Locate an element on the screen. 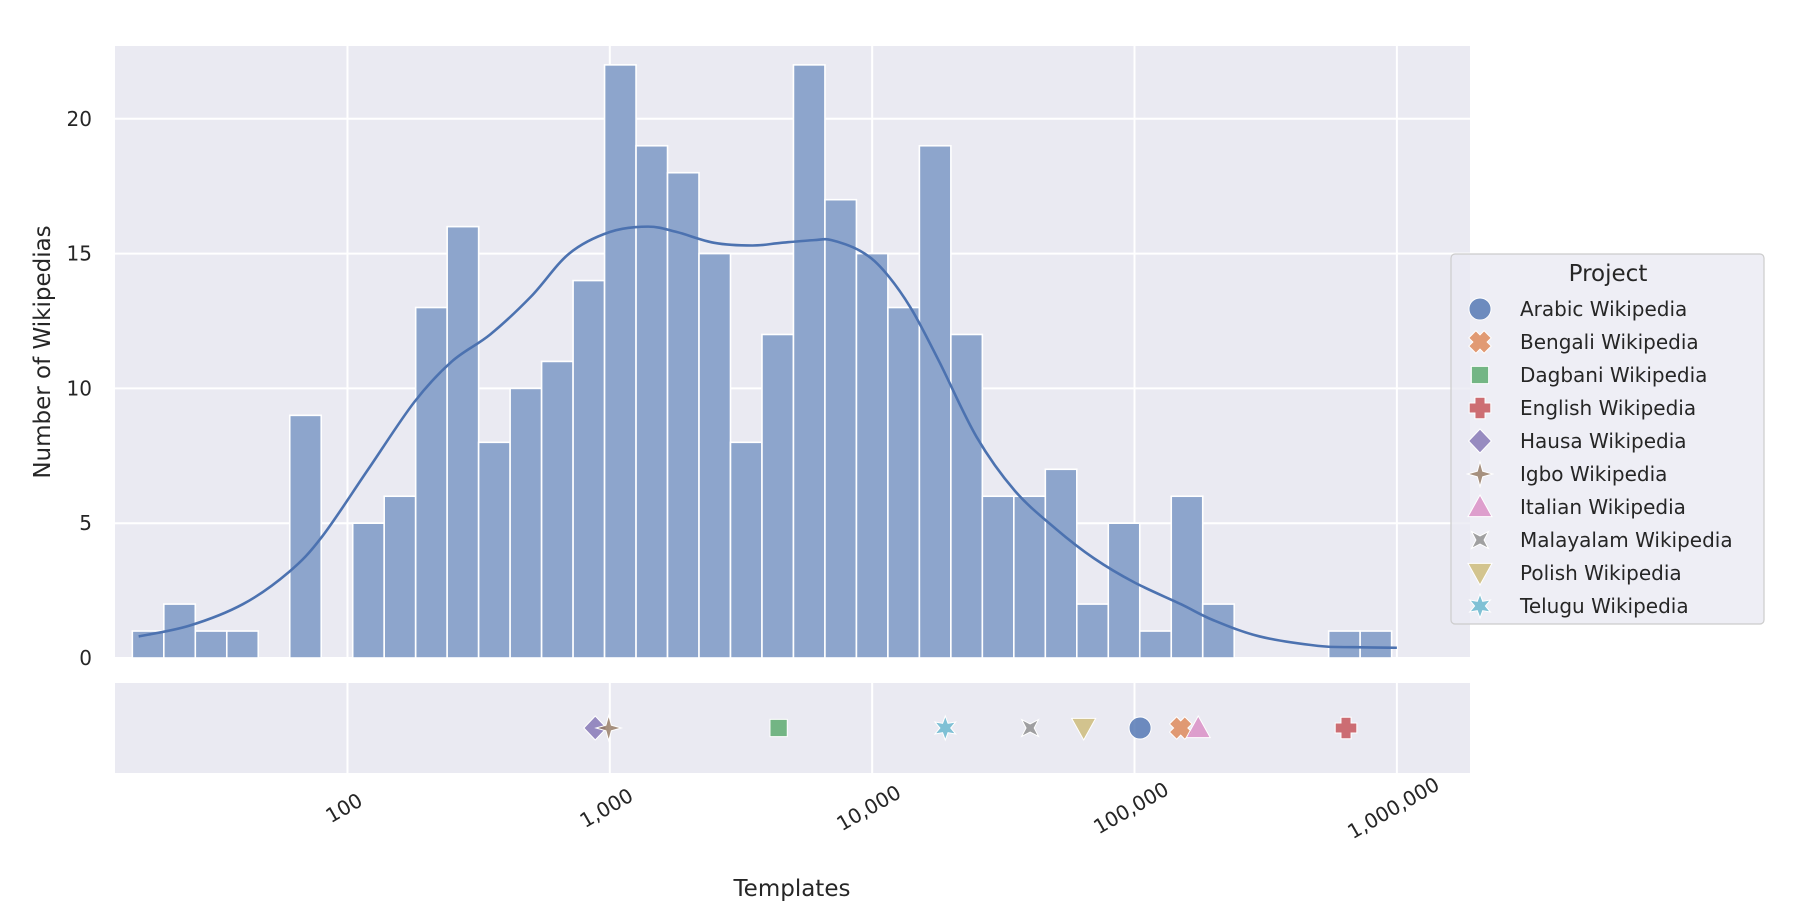 The height and width of the screenshot is (912, 1793). legend-entry-label: Malayalam Wikipedia is located at coordinates (1626, 540).